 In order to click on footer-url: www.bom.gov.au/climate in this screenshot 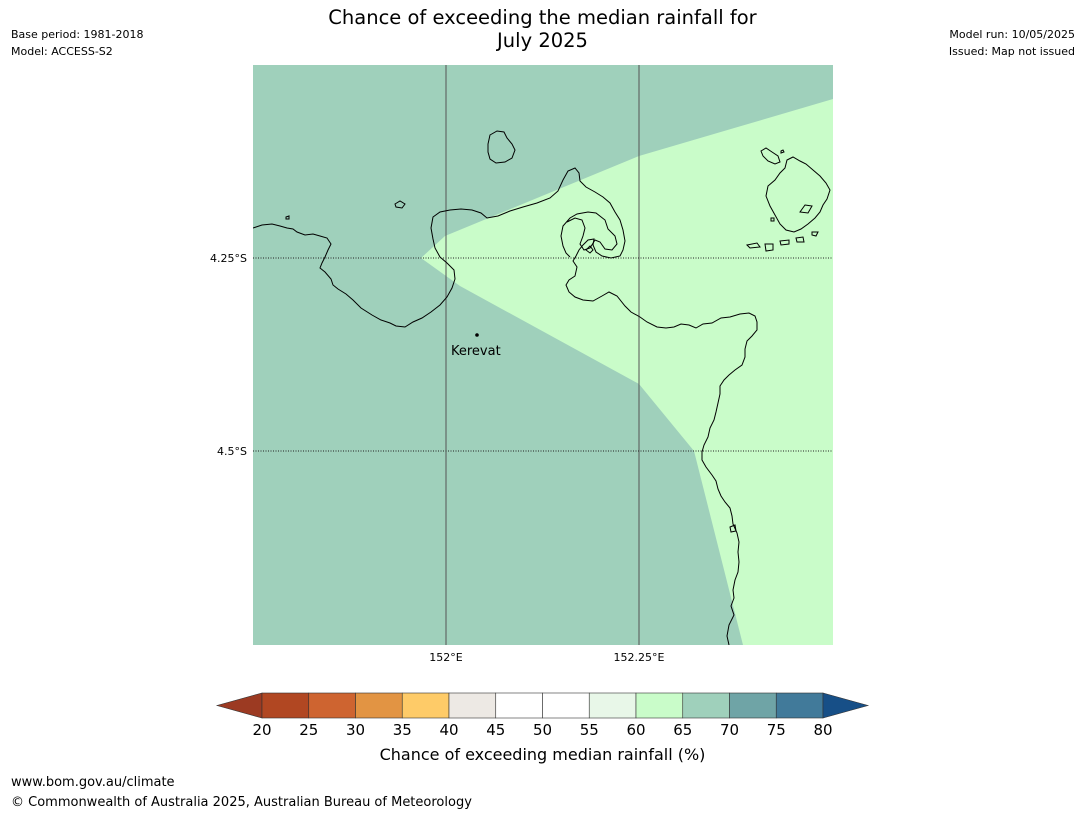, I will do `click(93, 782)`.